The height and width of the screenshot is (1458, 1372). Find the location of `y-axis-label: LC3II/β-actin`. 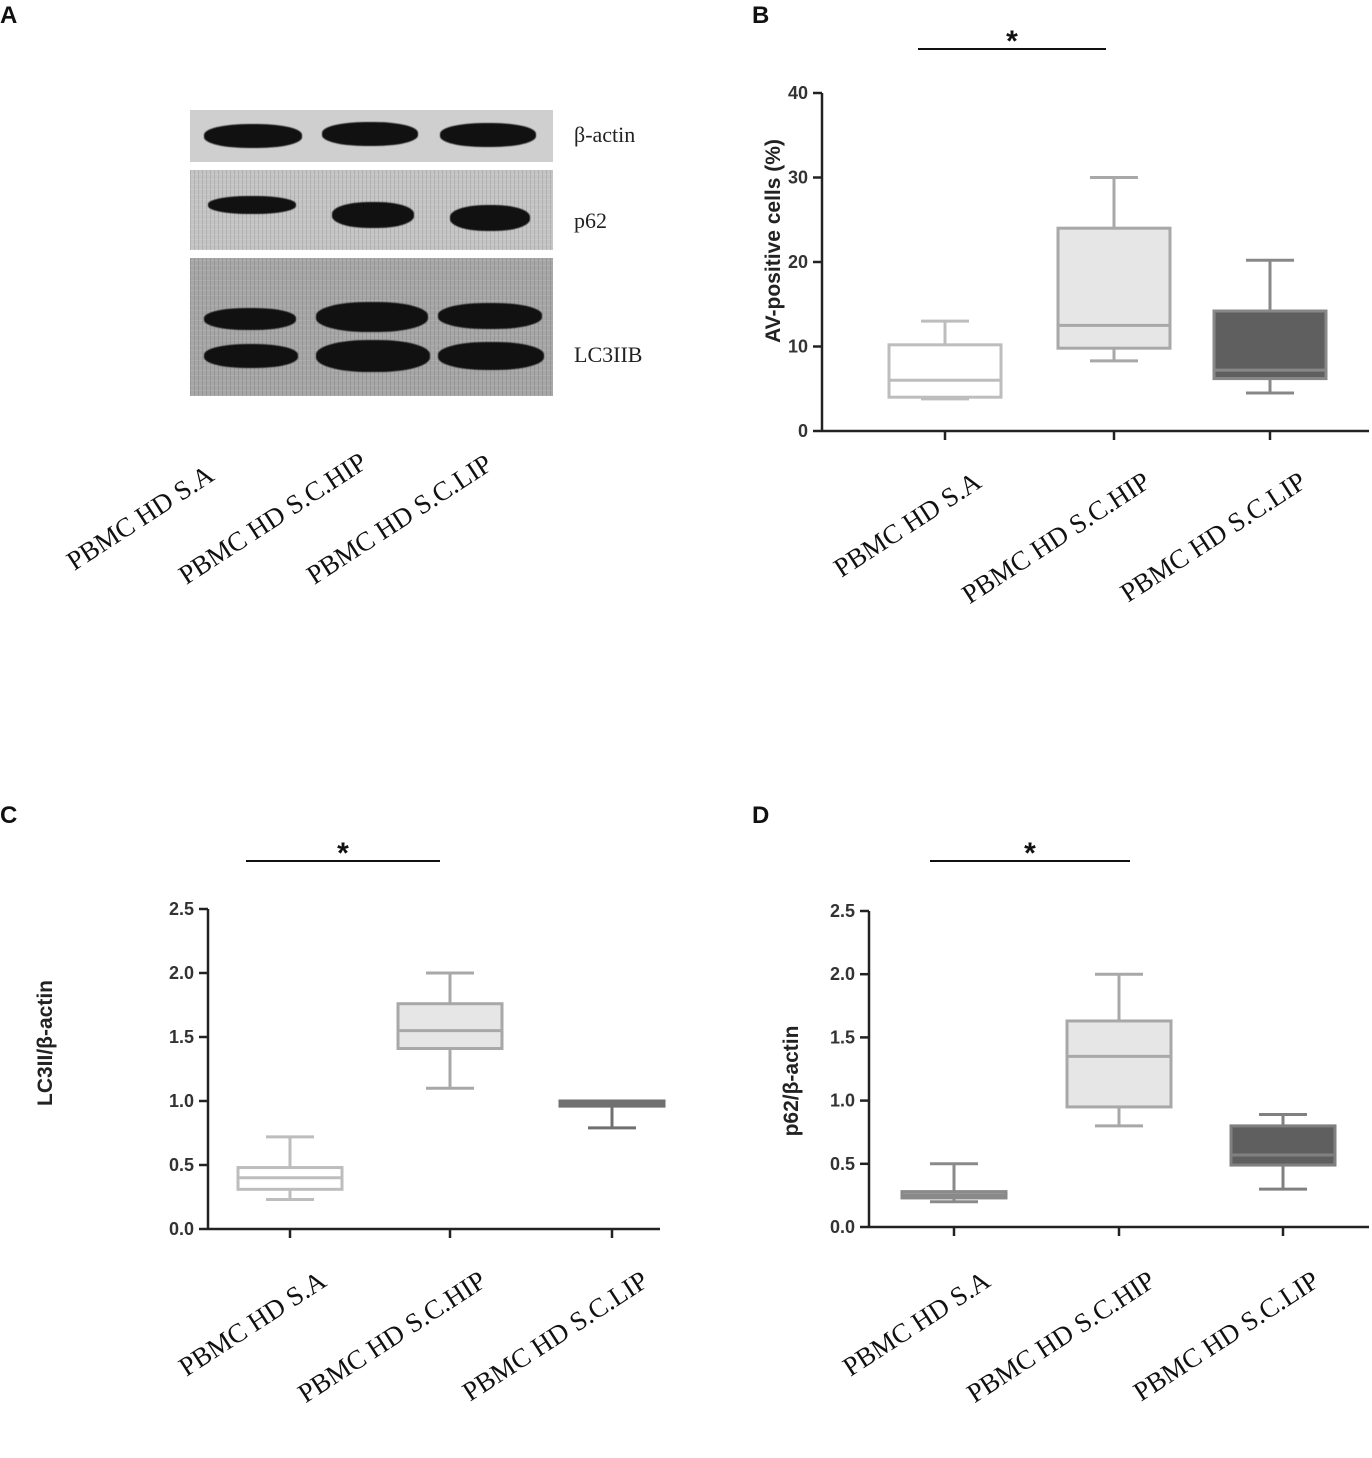

y-axis-label: LC3II/β-actin is located at coordinates (45, 1043).